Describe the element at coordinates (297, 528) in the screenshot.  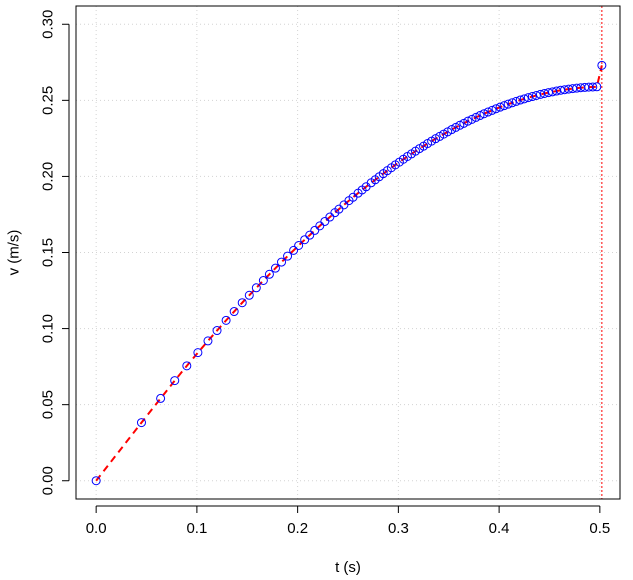
I see `x-tick-label: 0.2` at that location.